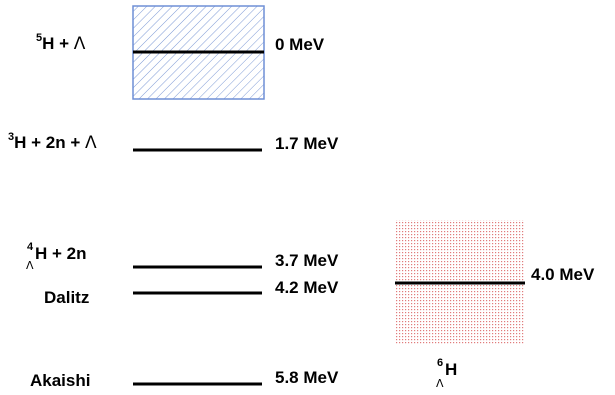 This screenshot has height=395, width=615. Describe the element at coordinates (79, 44) in the screenshot. I see `level-label-0-lambda: Λ` at that location.